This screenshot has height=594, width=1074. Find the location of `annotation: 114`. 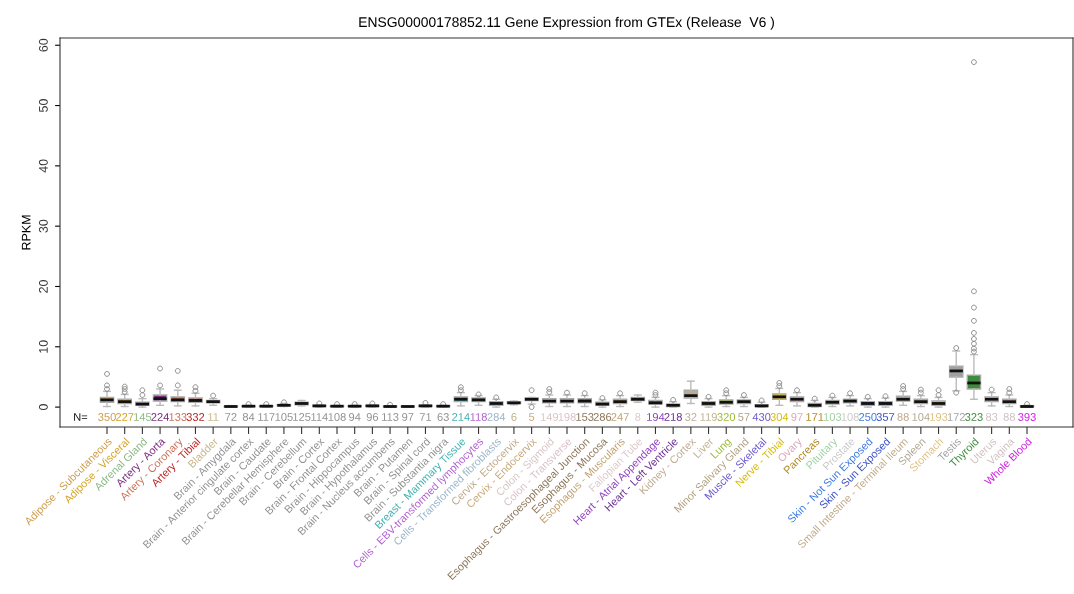

annotation: 114 is located at coordinates (319, 417).